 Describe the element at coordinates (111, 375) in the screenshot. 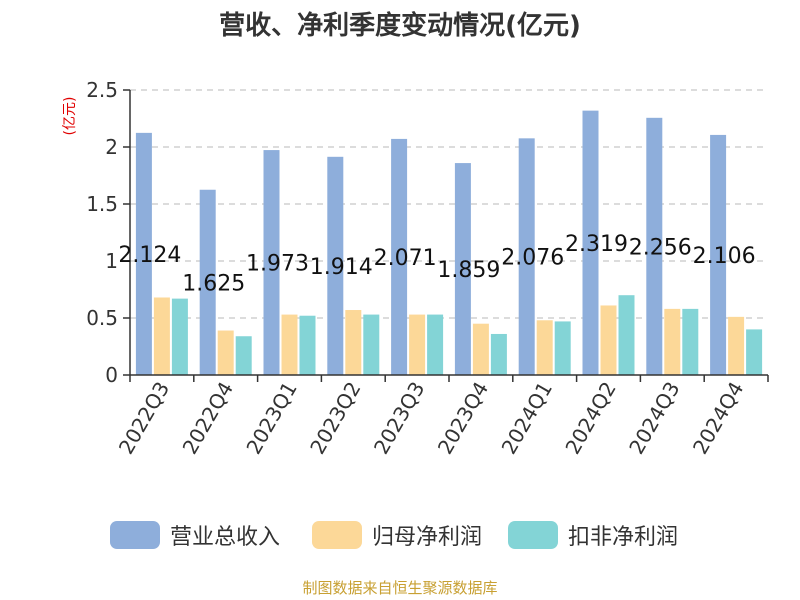

I see `y-tick-label: 0` at that location.